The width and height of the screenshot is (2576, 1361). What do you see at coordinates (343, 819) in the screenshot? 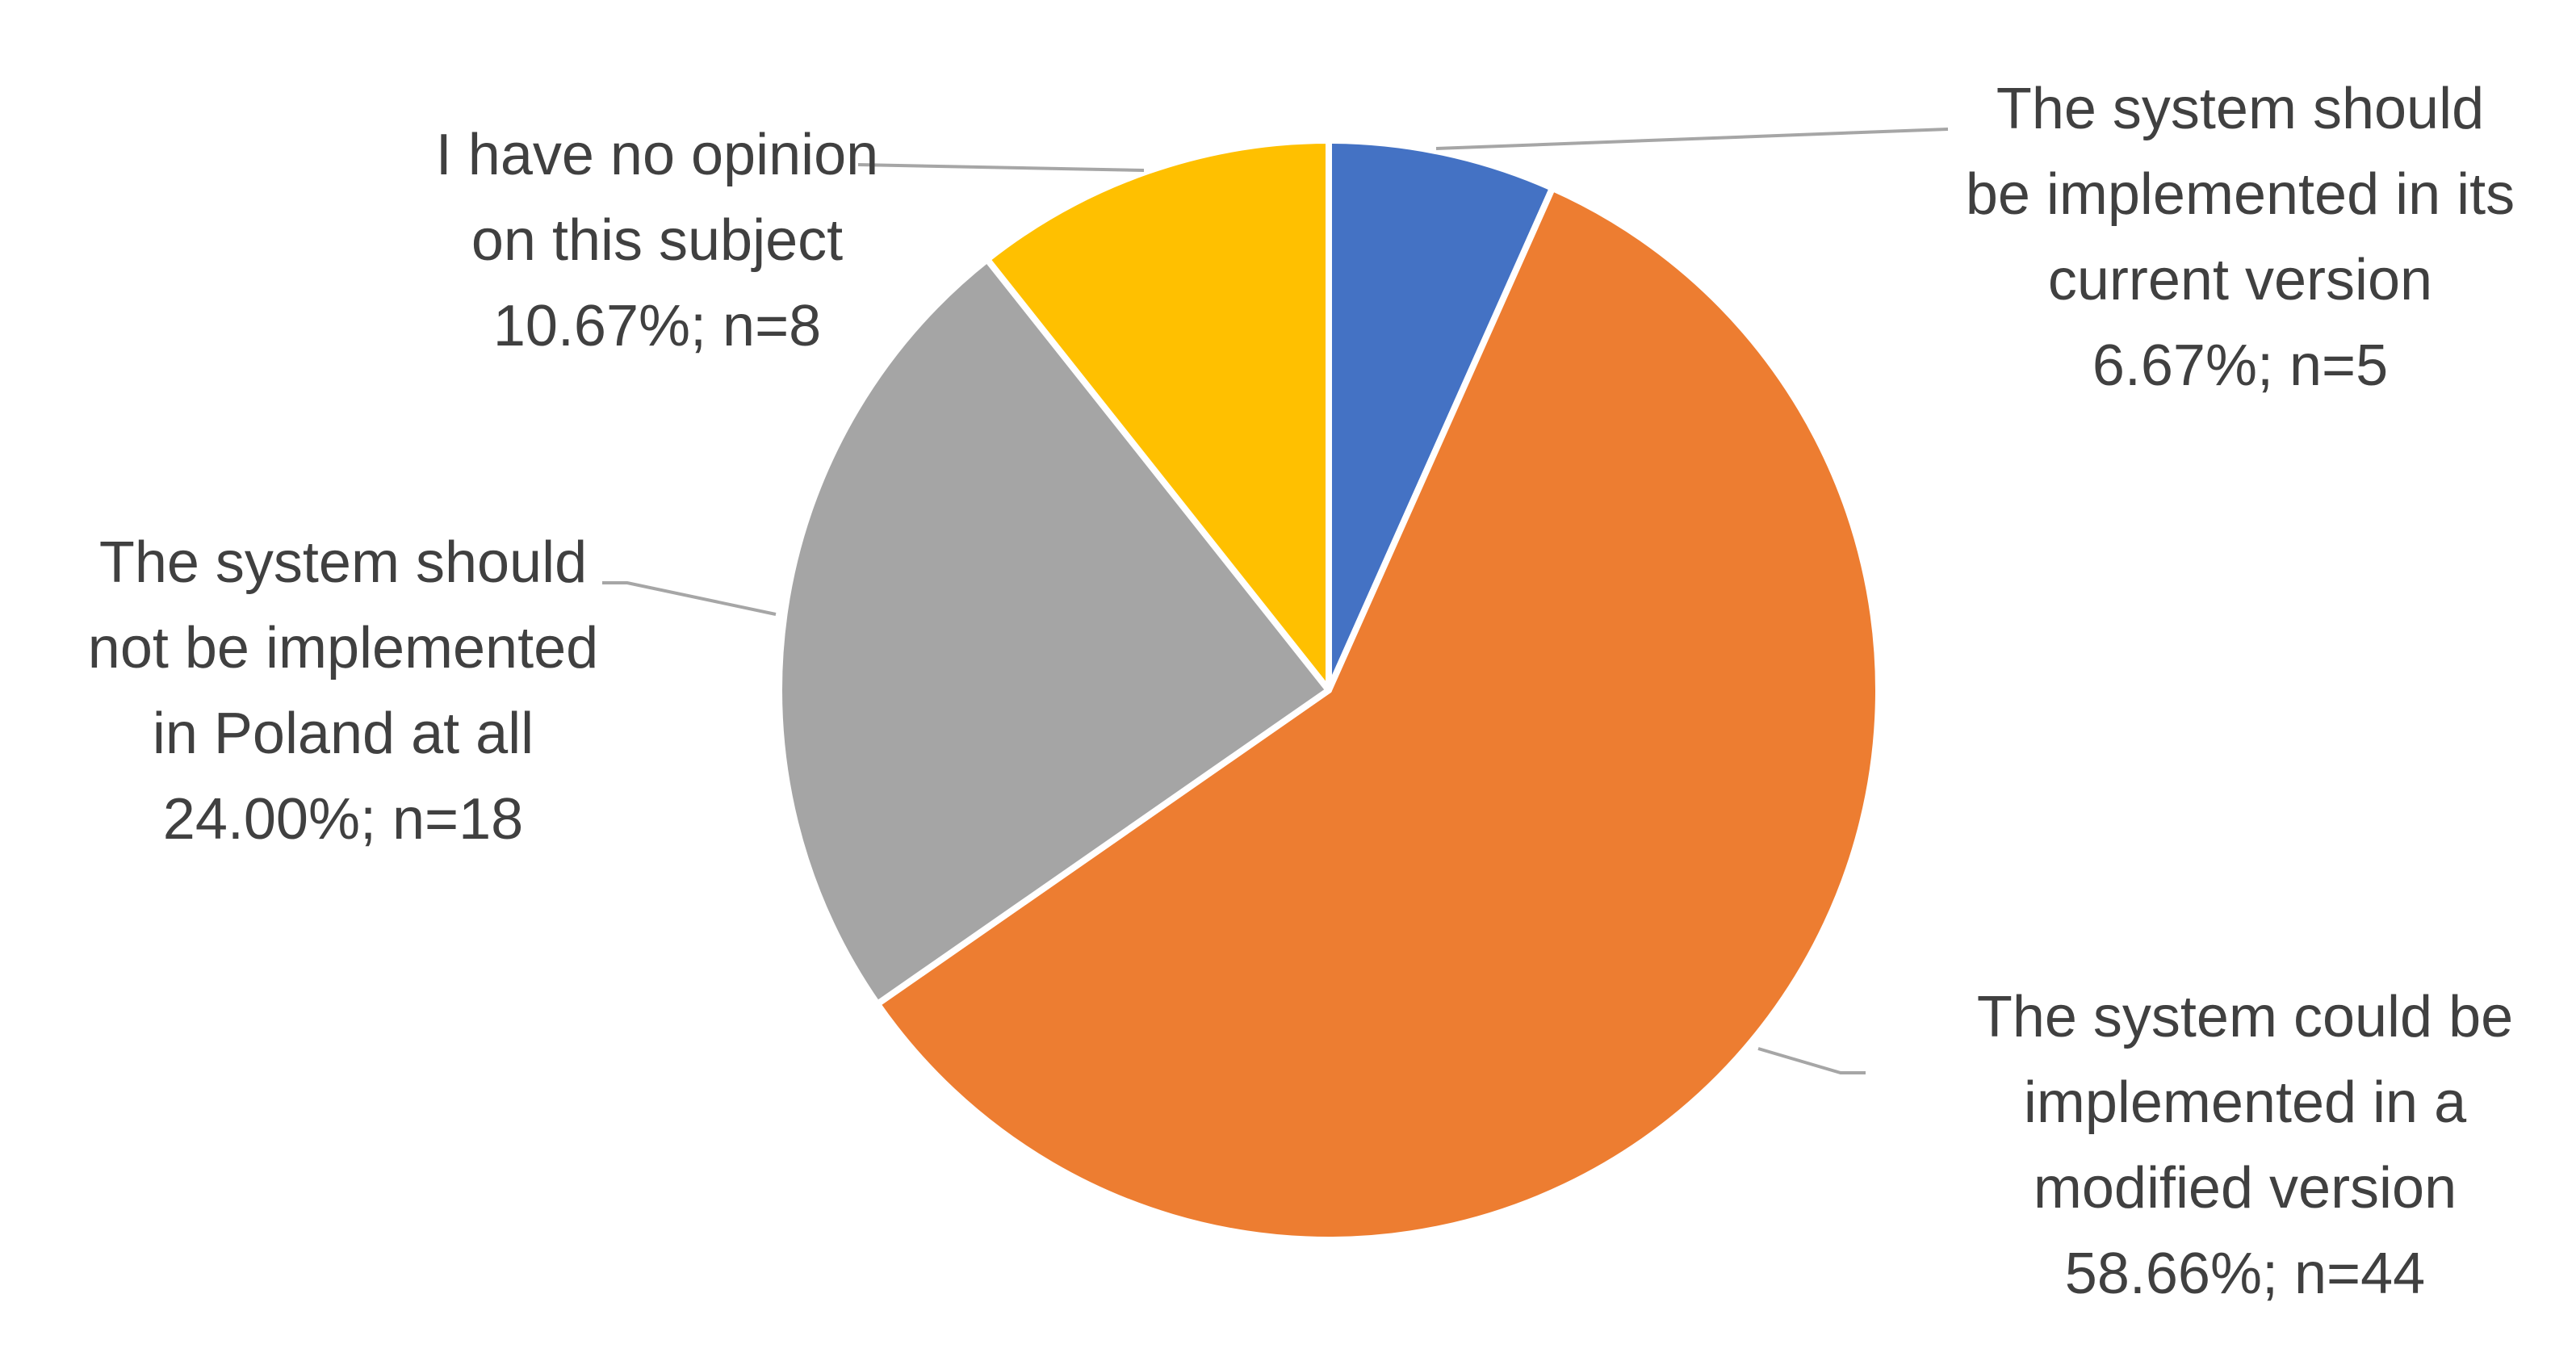
I see `label-value: 24.00%; n=18` at bounding box center [343, 819].